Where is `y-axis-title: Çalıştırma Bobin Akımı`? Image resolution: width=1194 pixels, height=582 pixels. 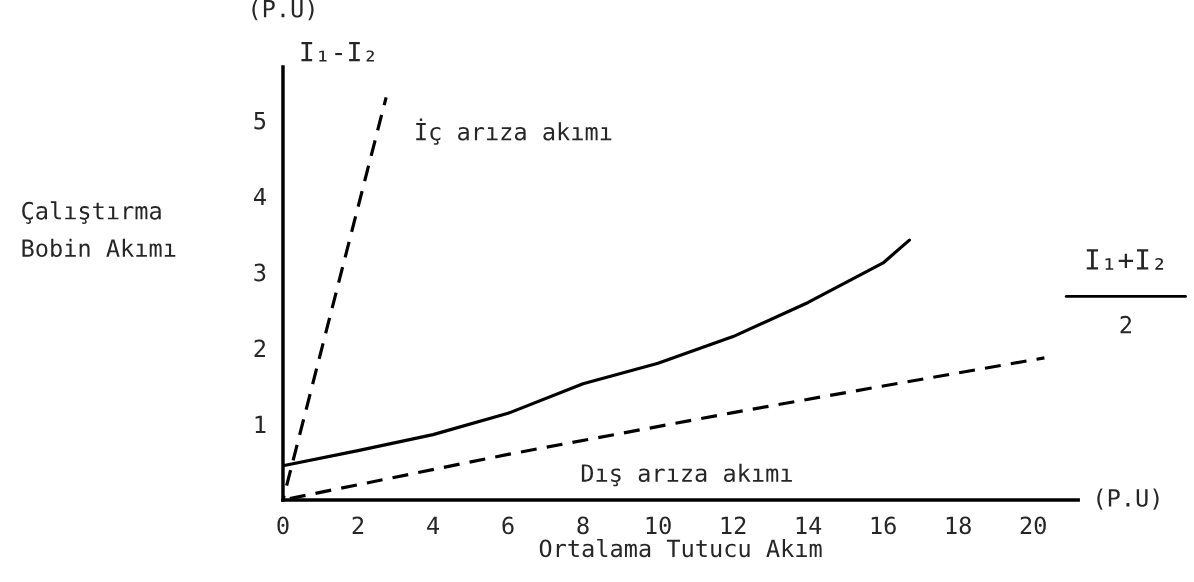
y-axis-title: Çalıştırma Bobin Akımı is located at coordinates (99, 229).